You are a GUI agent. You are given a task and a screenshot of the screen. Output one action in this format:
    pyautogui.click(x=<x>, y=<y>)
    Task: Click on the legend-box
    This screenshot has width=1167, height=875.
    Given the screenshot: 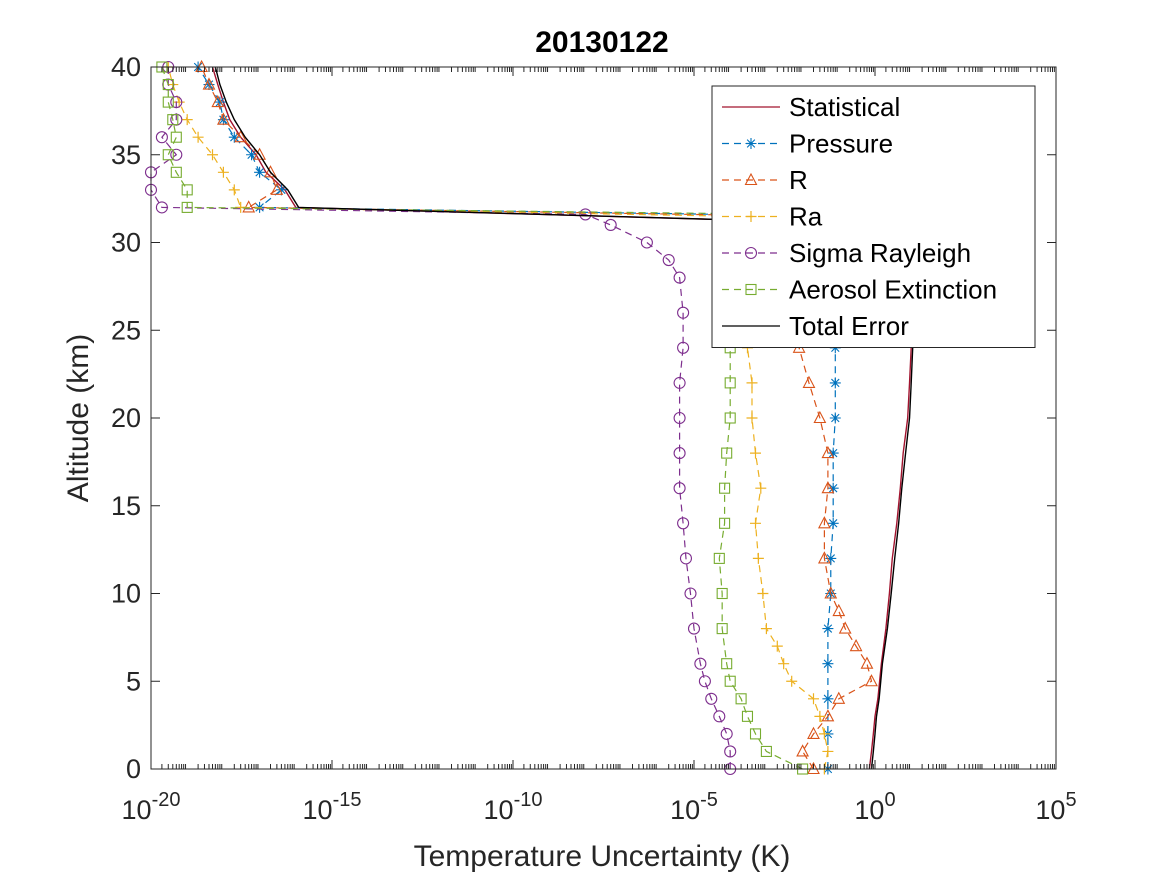 What is the action you would take?
    pyautogui.click(x=873, y=216)
    